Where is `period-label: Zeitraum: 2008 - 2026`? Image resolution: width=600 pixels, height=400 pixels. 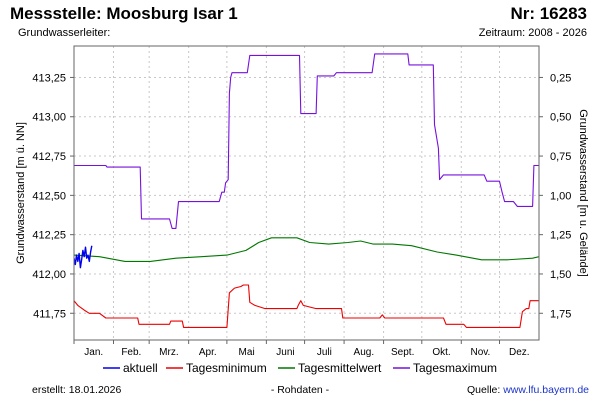 period-label: Zeitraum: 2008 - 2026 is located at coordinates (532, 33).